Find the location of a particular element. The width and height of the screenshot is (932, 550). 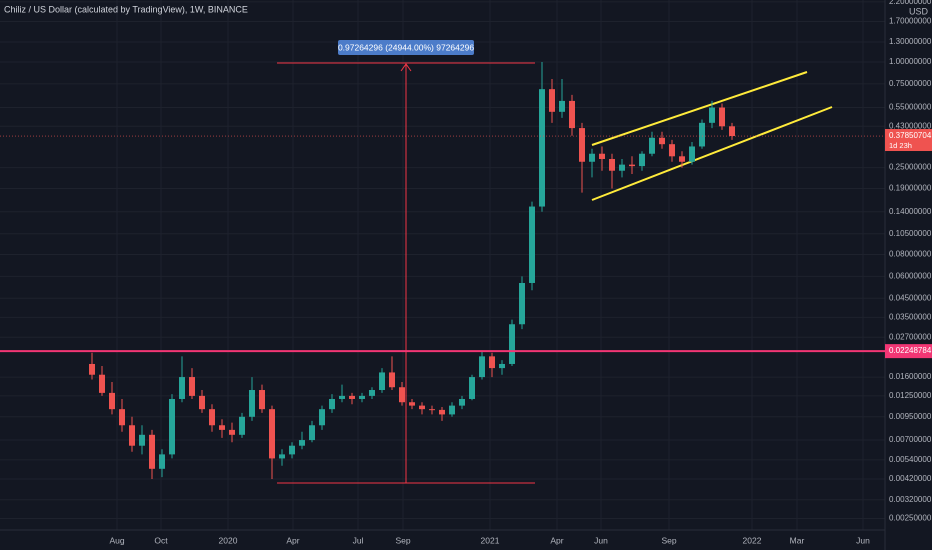

y-tick-label: 0.25000000 is located at coordinates (910, 167).